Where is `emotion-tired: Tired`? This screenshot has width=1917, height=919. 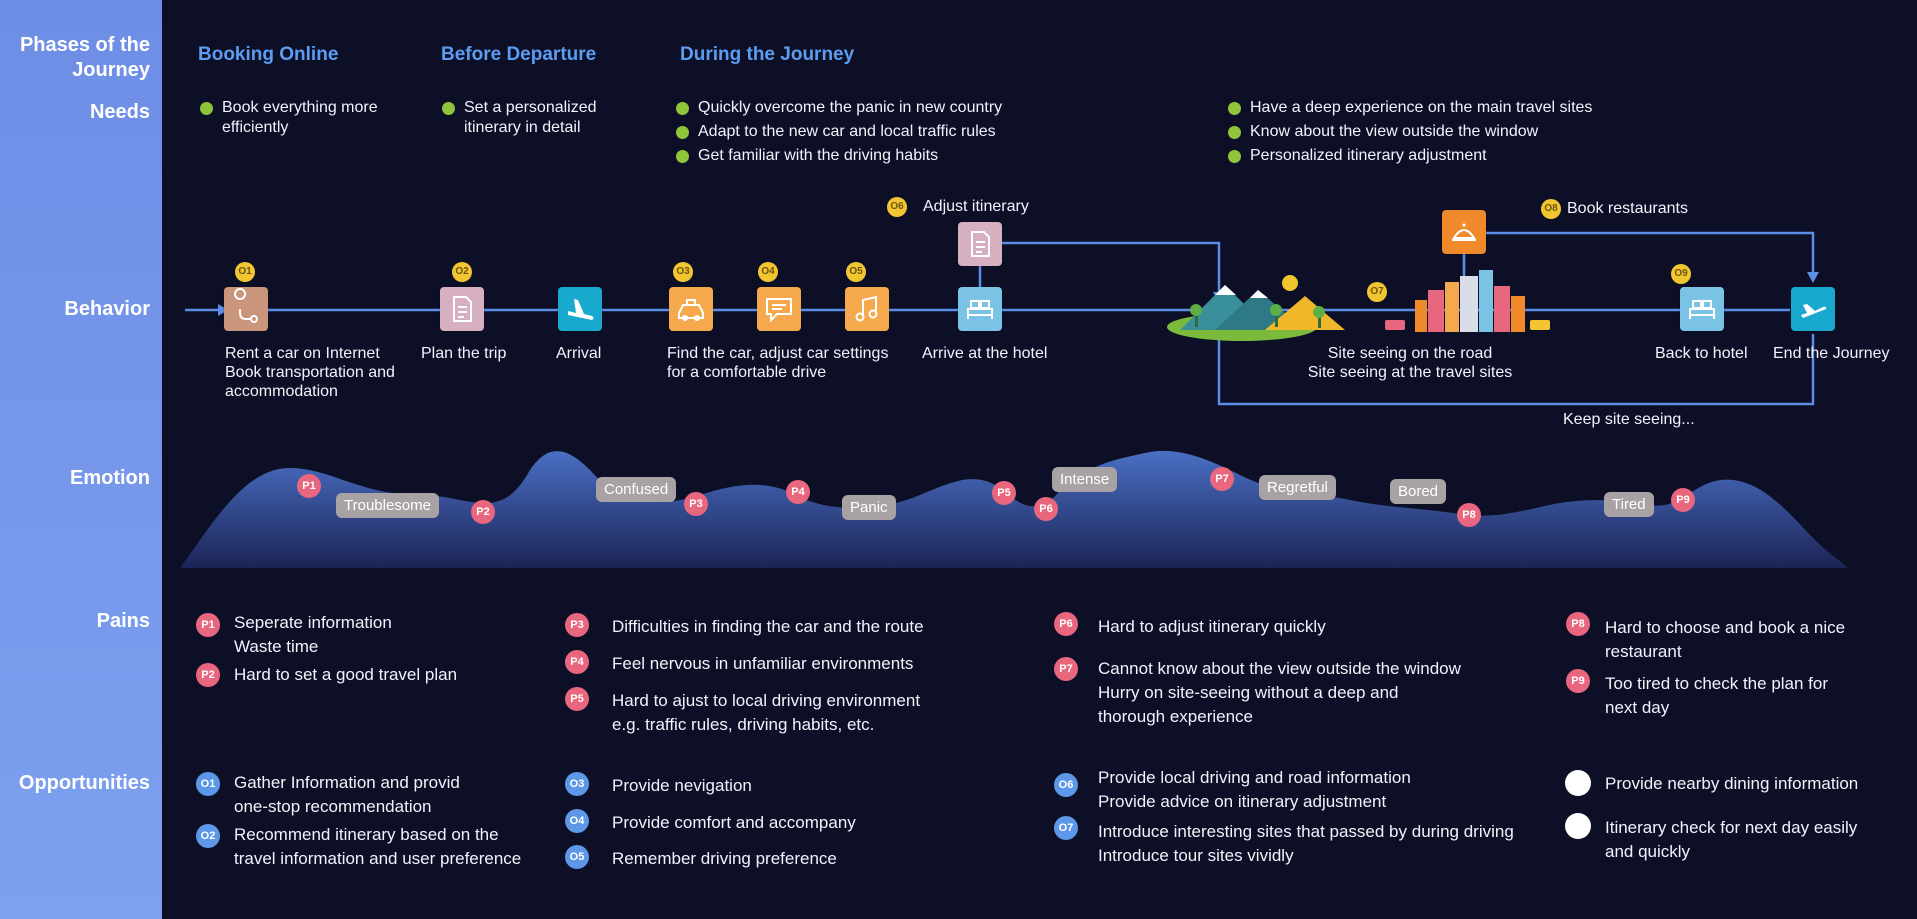
emotion-tired: Tired is located at coordinates (1629, 504).